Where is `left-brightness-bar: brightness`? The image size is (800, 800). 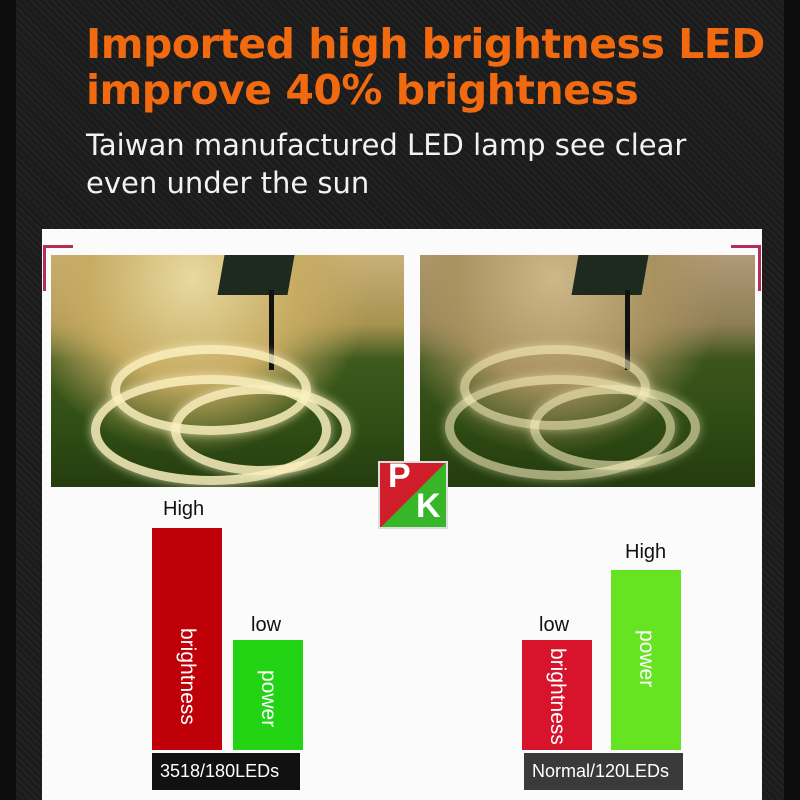 left-brightness-bar: brightness is located at coordinates (187, 639).